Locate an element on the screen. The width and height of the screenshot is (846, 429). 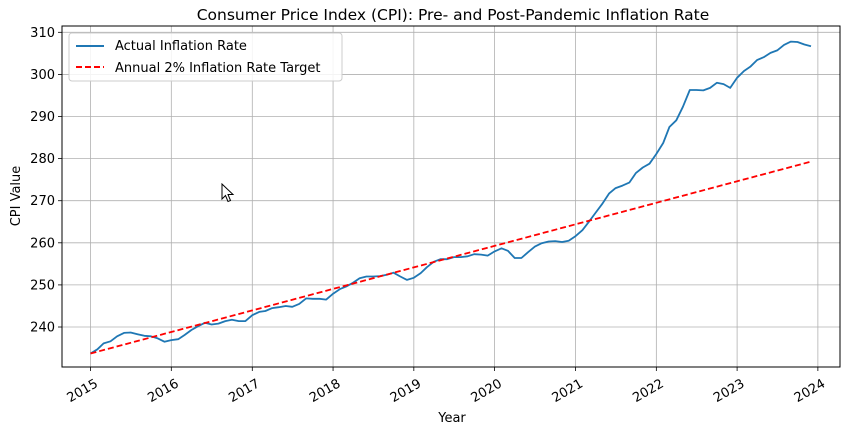
x-tick-label: 2022 is located at coordinates (648, 391).